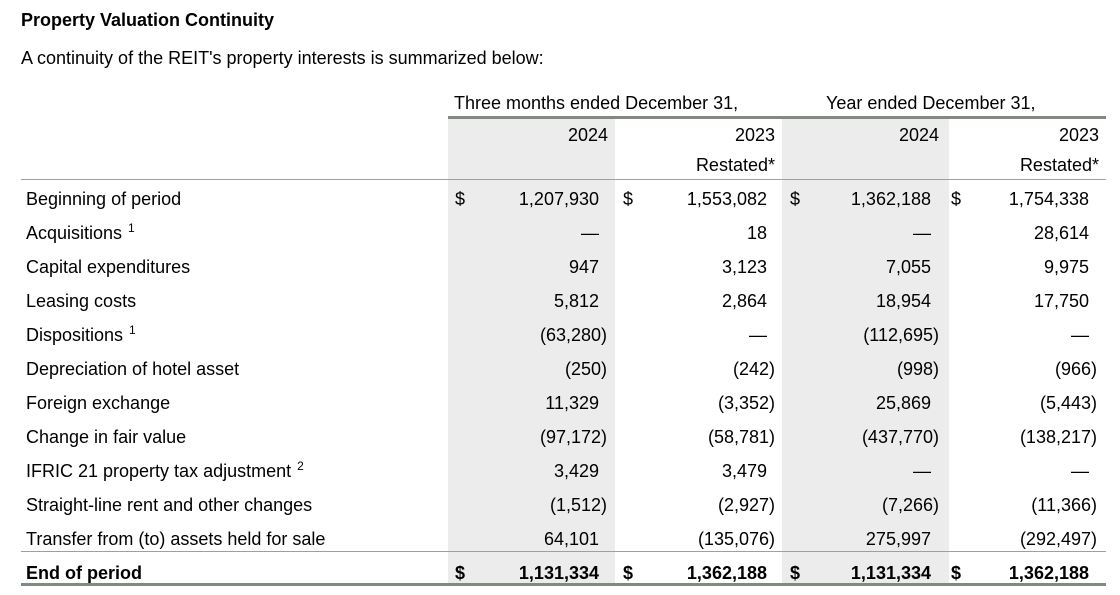 Image resolution: width=1120 pixels, height=595 pixels. What do you see at coordinates (1048, 199) in the screenshot?
I see `value-cell: 1,754,338` at bounding box center [1048, 199].